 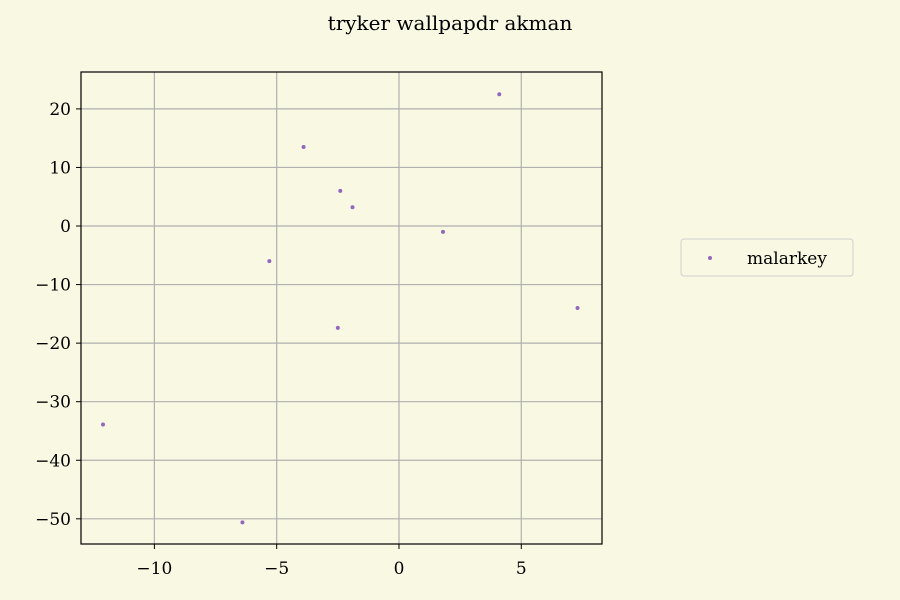 I want to click on x-tick-label: 0, so click(x=399, y=569).